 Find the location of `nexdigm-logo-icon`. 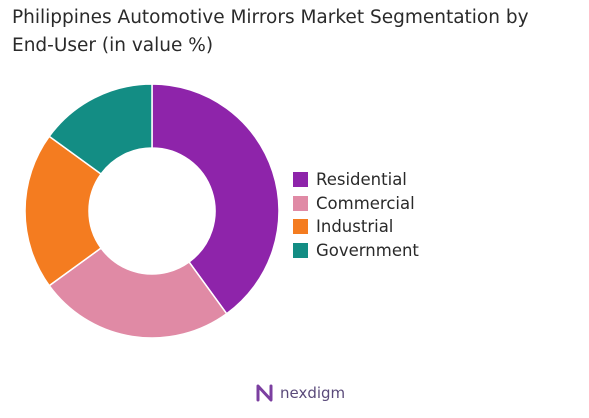

nexdigm-logo-icon is located at coordinates (264, 393).